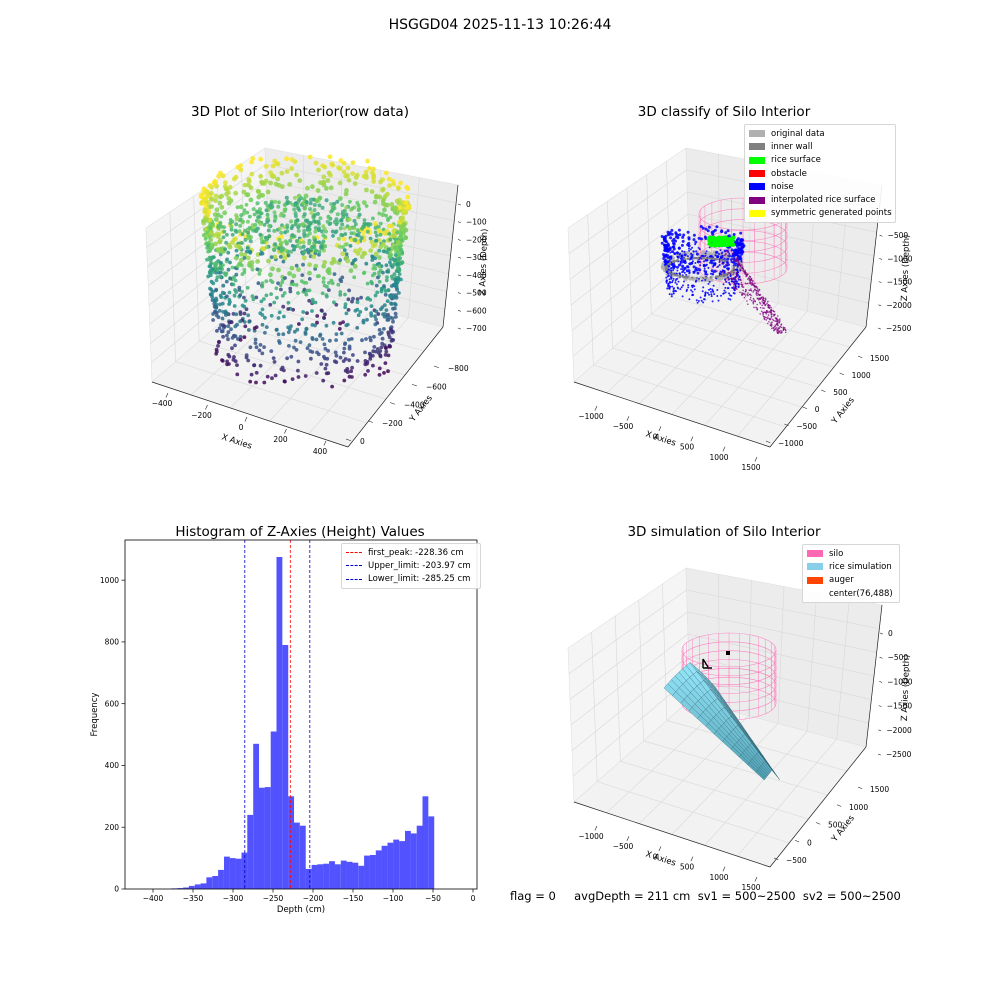 The height and width of the screenshot is (1000, 1000). I want to click on z-axis-label: Z Axies (Depth), so click(906, 687).